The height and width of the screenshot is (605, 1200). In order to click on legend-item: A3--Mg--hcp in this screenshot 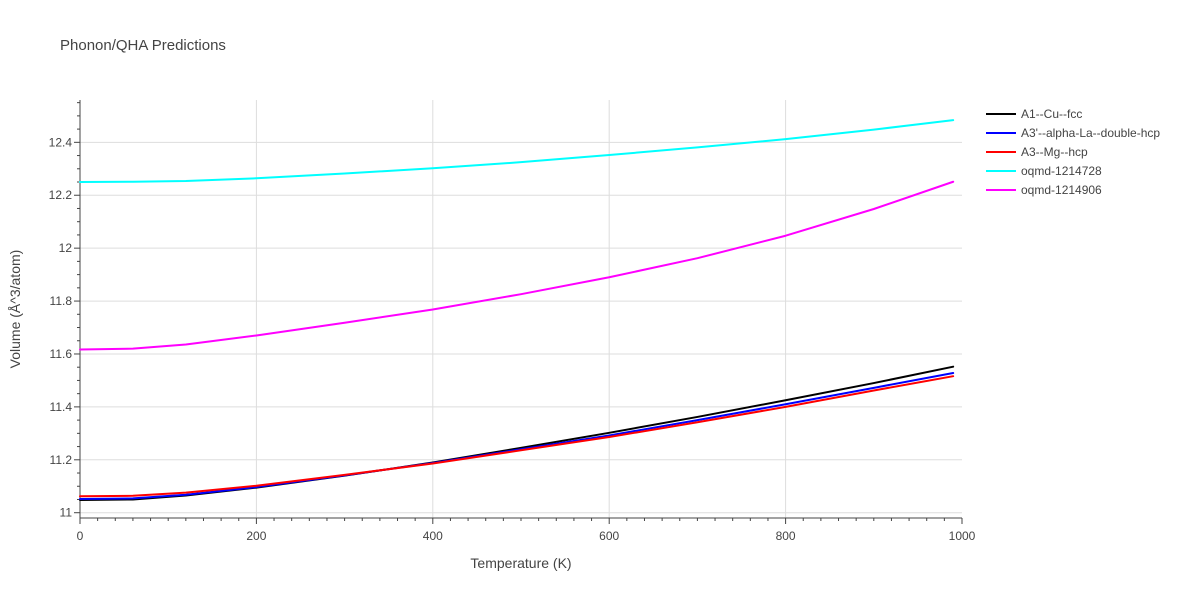, I will do `click(1037, 152)`.